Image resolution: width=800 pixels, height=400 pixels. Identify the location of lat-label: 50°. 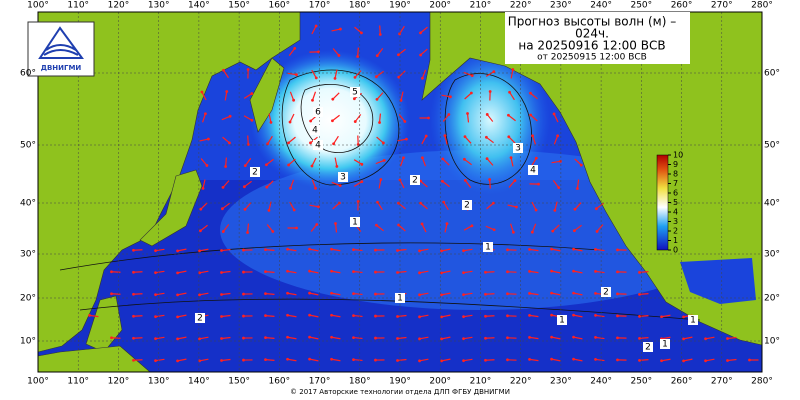
(28, 146).